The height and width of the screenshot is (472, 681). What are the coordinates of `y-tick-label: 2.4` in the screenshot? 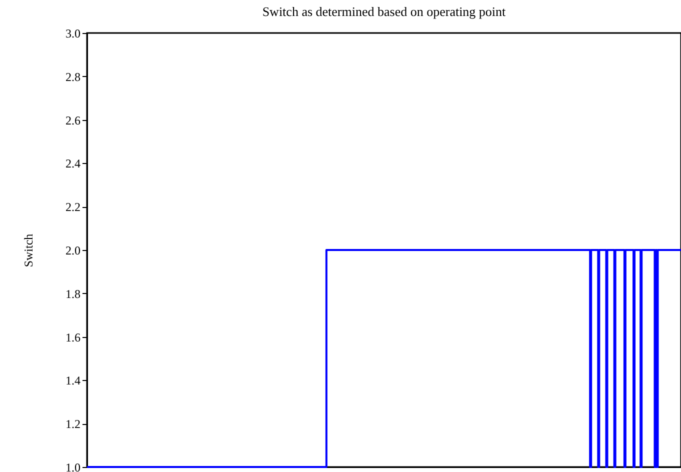 It's located at (73, 163).